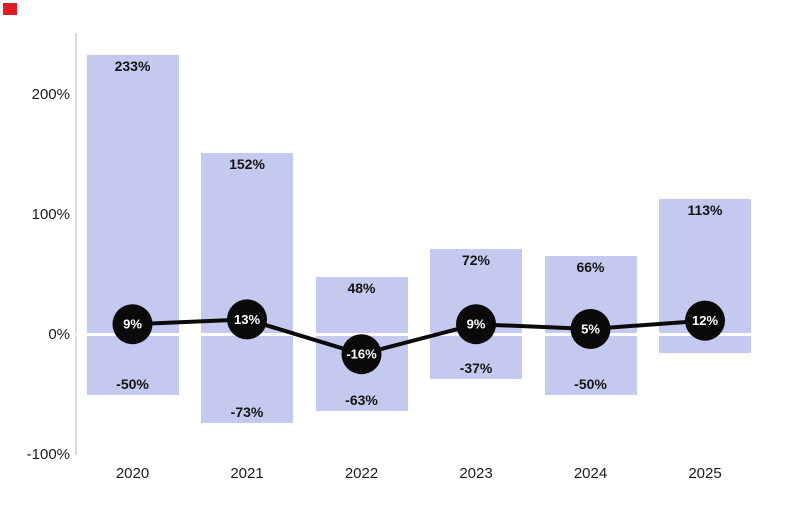  I want to click on bar-low-label: -37%, so click(476, 368).